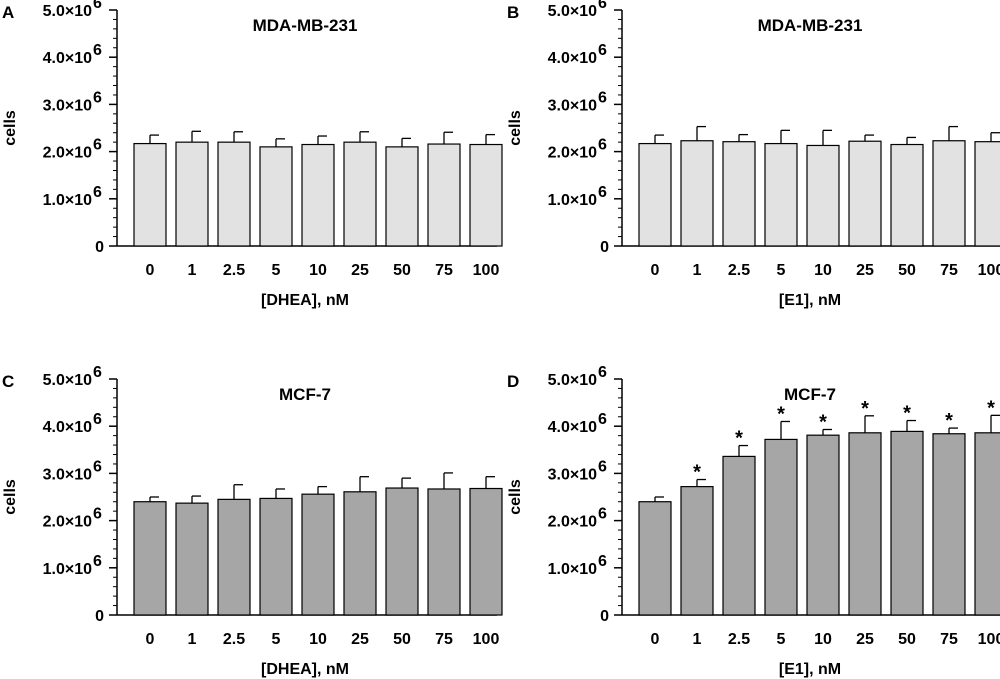  What do you see at coordinates (865, 639) in the screenshot?
I see `x-tick-label: 25` at bounding box center [865, 639].